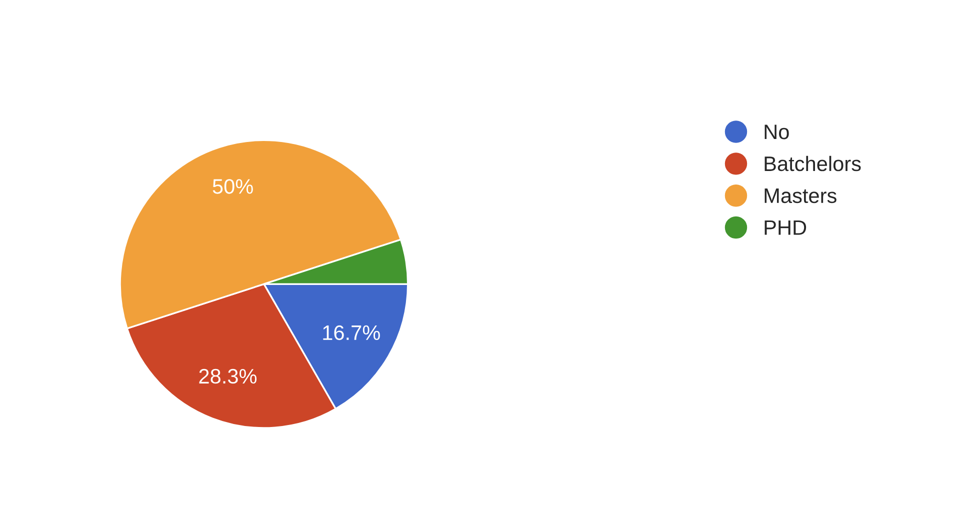 This screenshot has width=974, height=526. What do you see at coordinates (785, 227) in the screenshot?
I see `legend-label: PHD` at bounding box center [785, 227].